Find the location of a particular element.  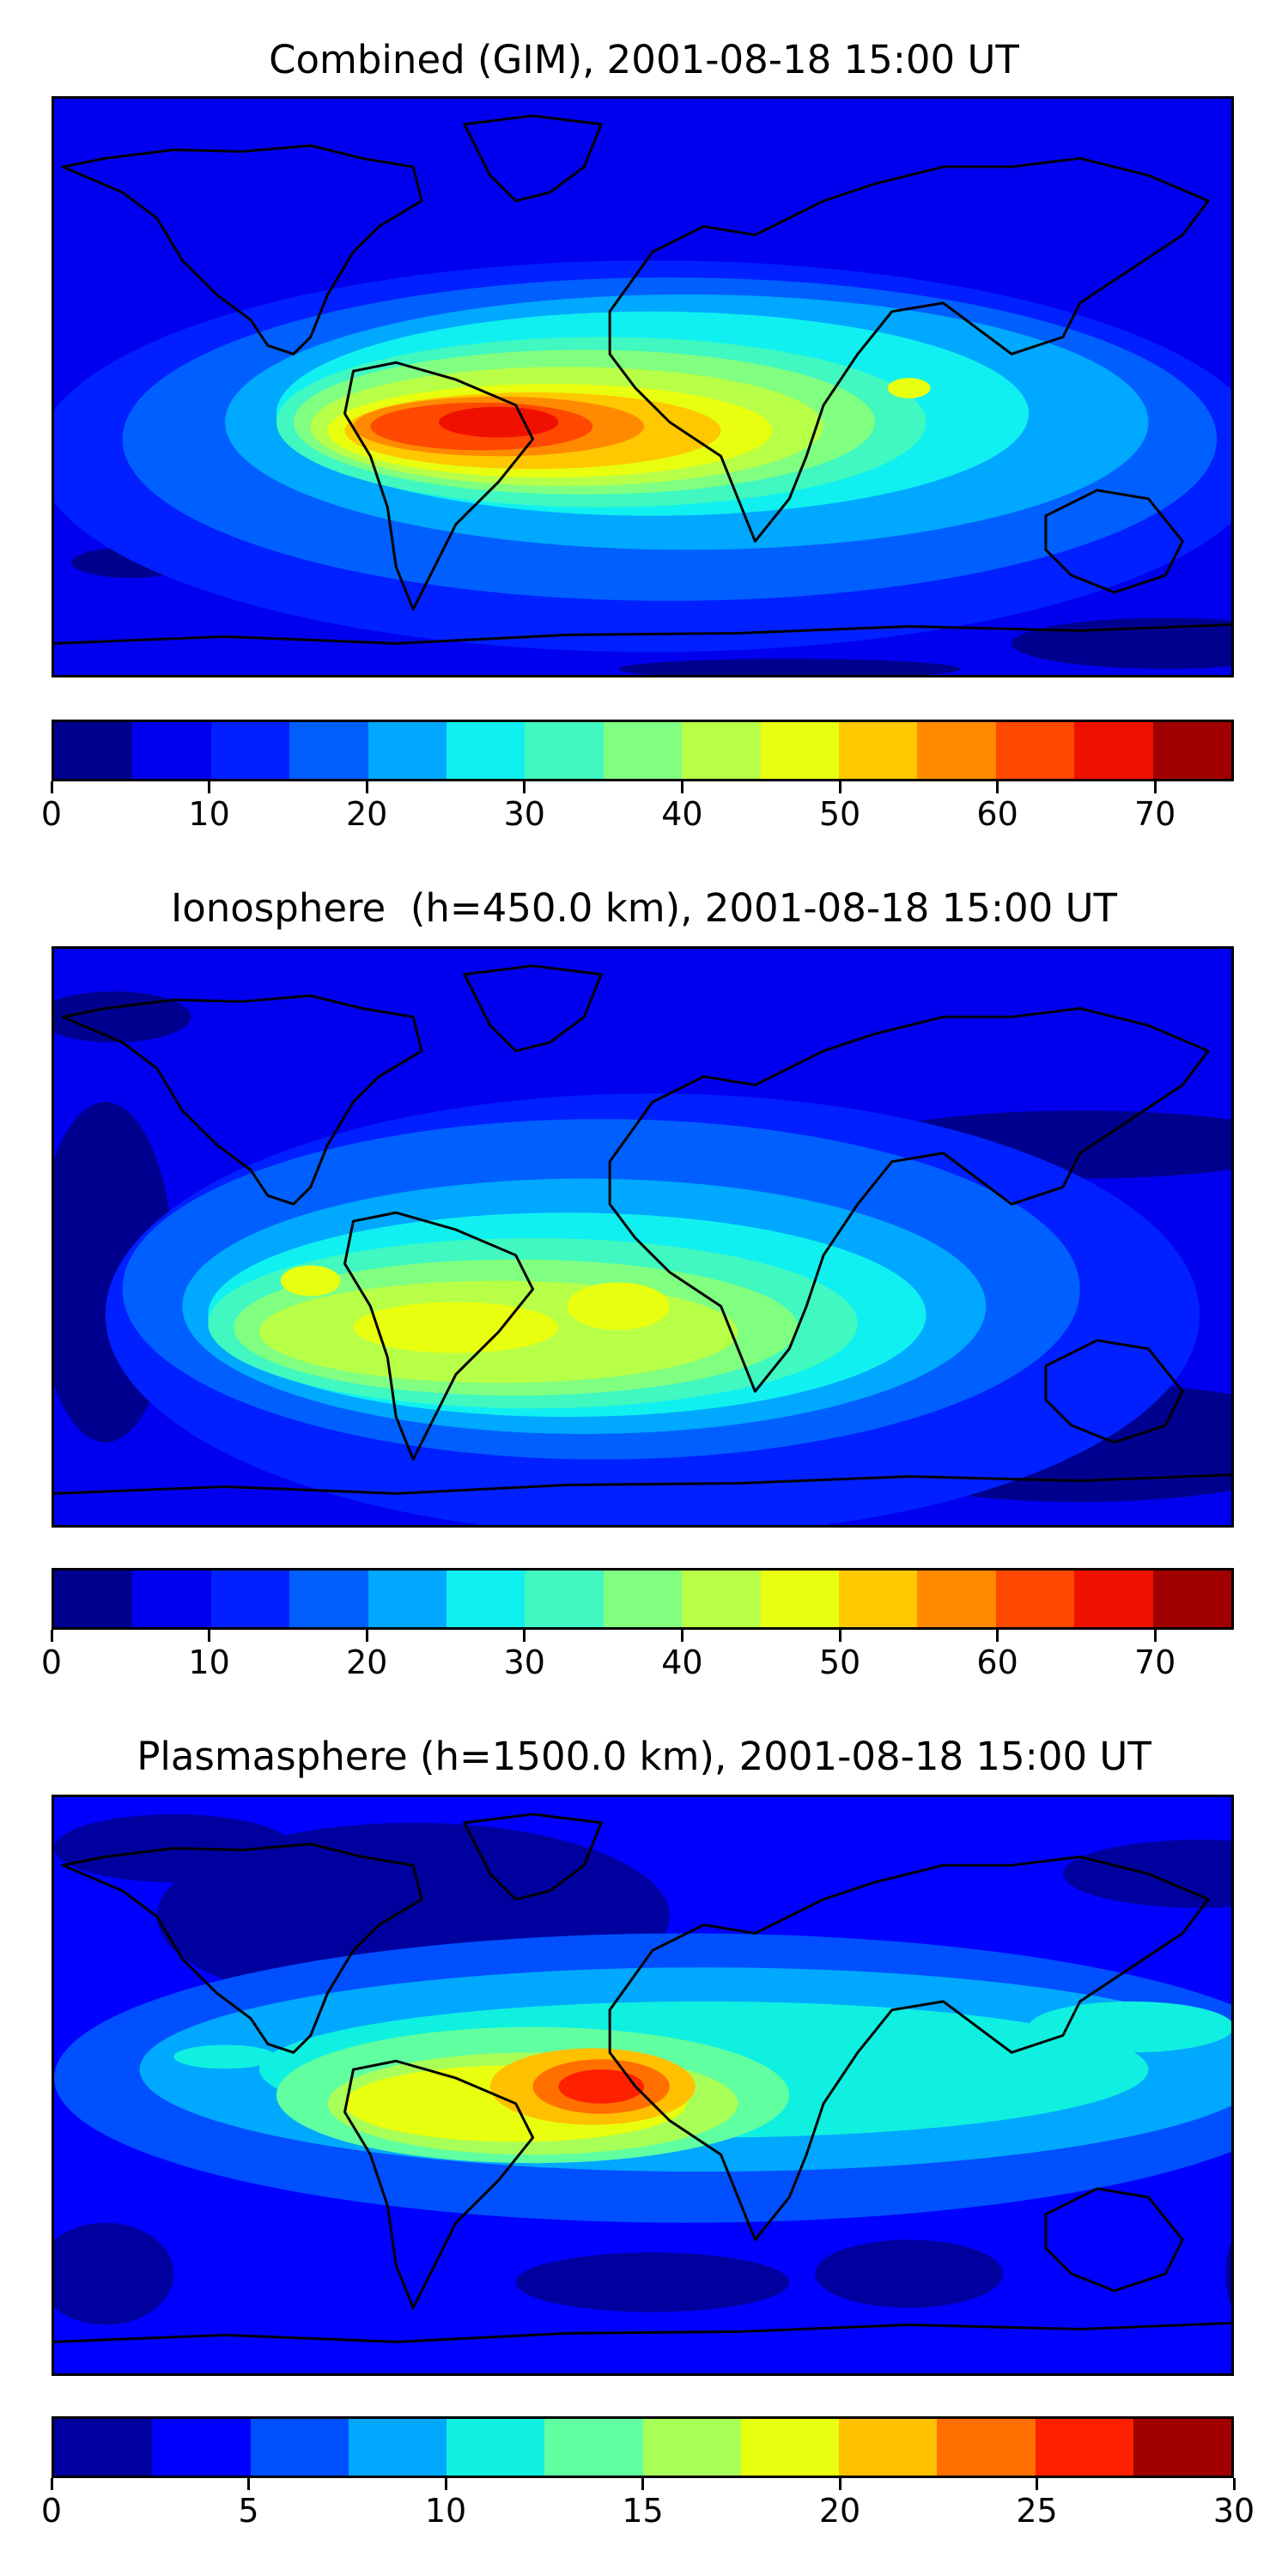

panel-3-colorbar is located at coordinates (643, 2447).